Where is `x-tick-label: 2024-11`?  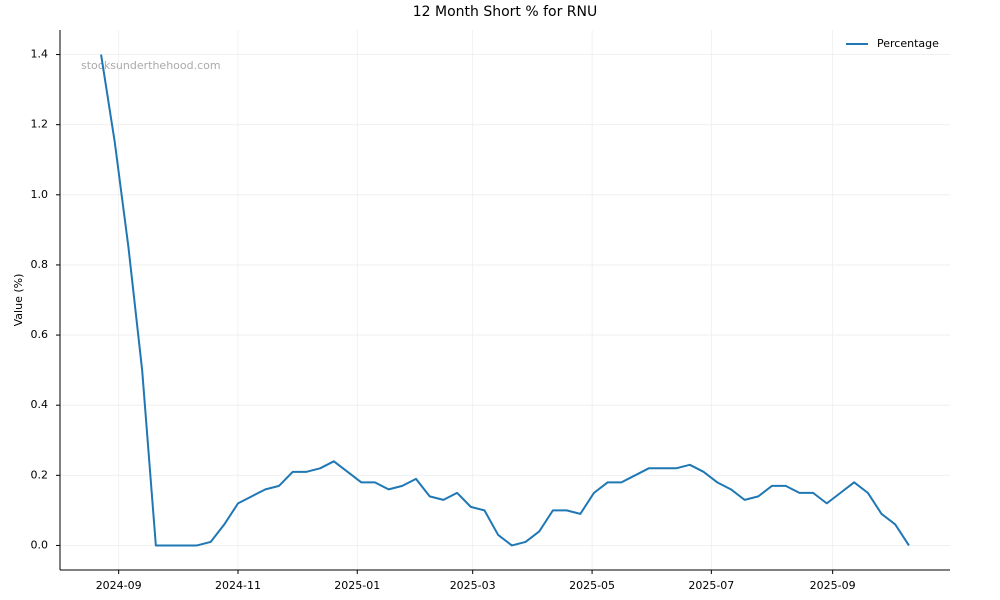 x-tick-label: 2024-11 is located at coordinates (238, 585).